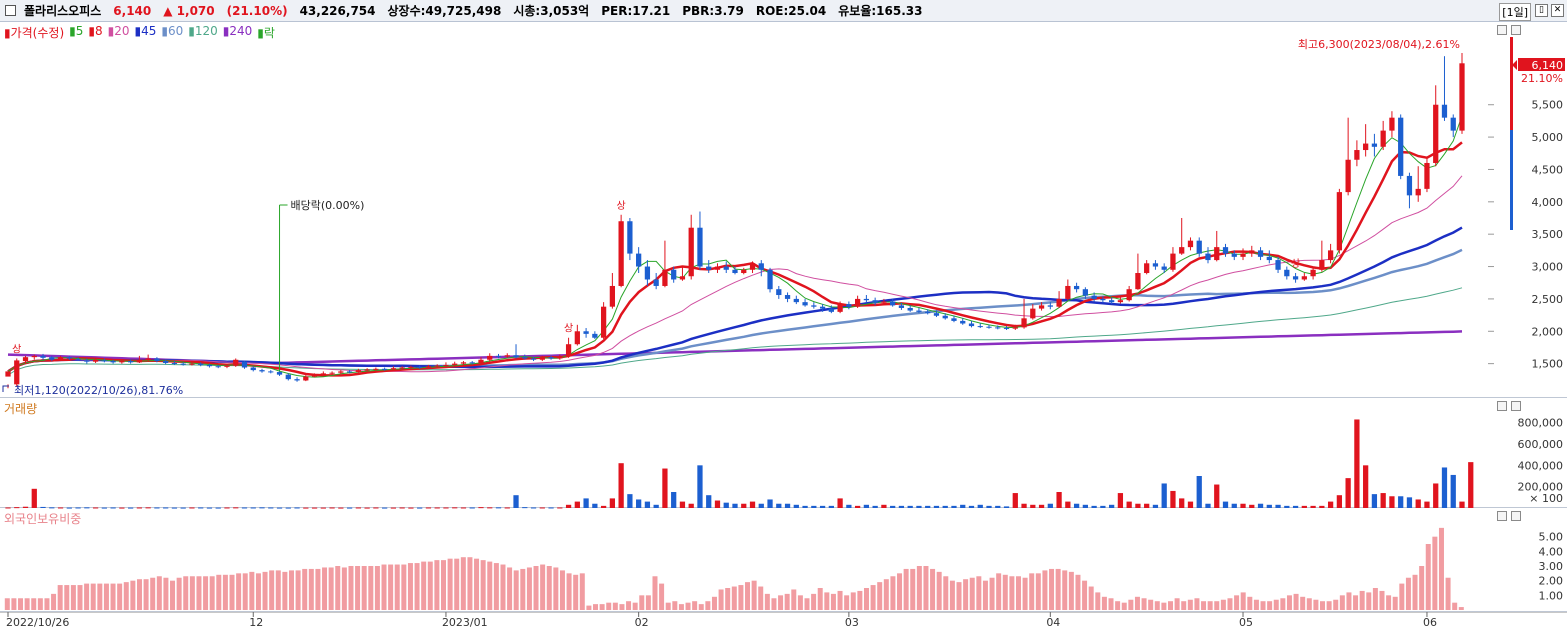  Describe the element at coordinates (1557, 10) in the screenshot. I see `close-button: ✕` at that location.